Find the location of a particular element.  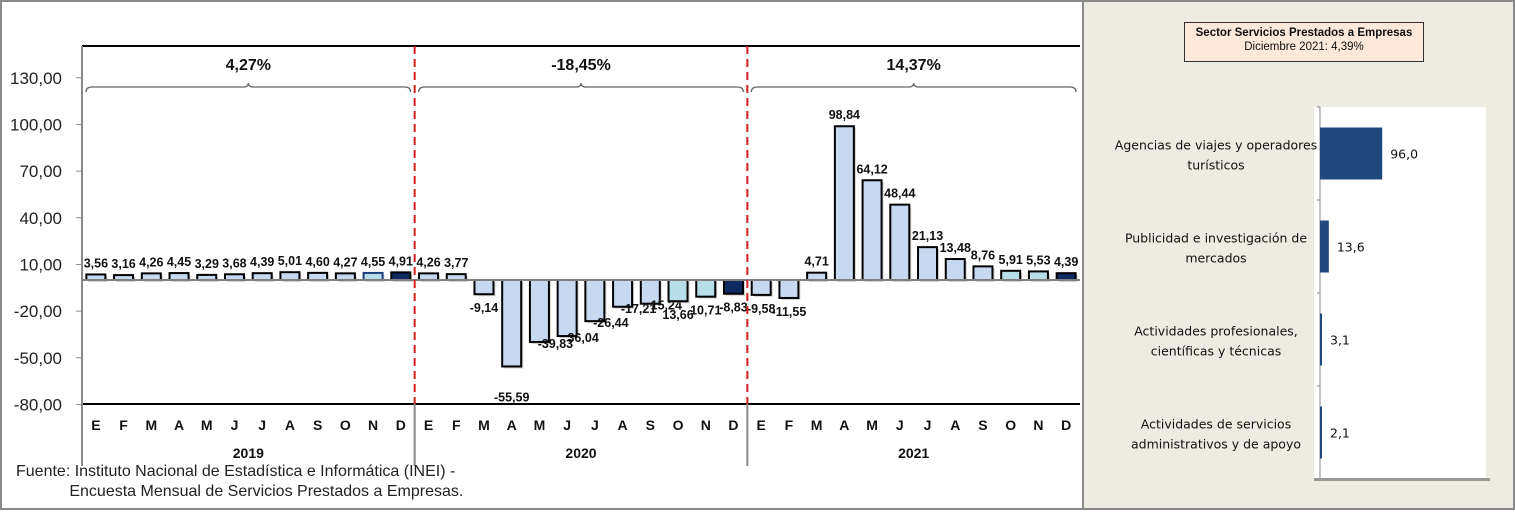

sector-bar-value: 3,1 is located at coordinates (1340, 340).